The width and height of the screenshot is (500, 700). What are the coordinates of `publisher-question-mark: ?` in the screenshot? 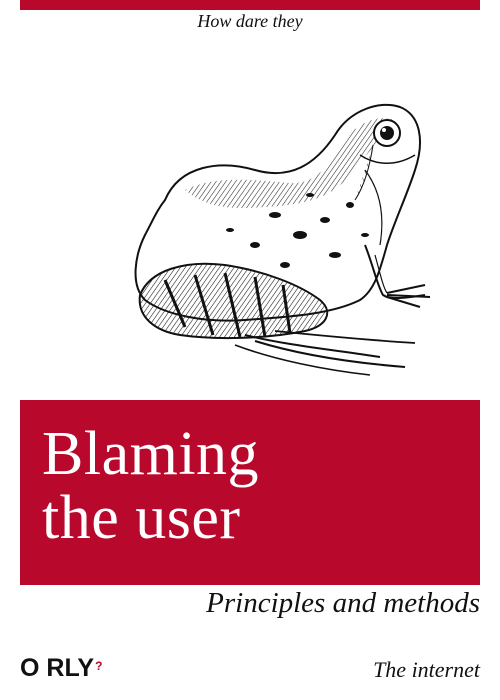 It's located at (99, 666).